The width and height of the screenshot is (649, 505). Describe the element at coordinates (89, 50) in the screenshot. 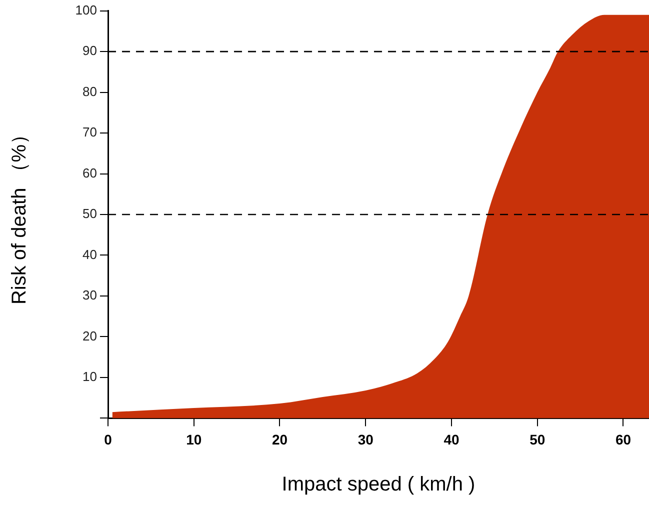

I see `y-tick-label: 90` at that location.